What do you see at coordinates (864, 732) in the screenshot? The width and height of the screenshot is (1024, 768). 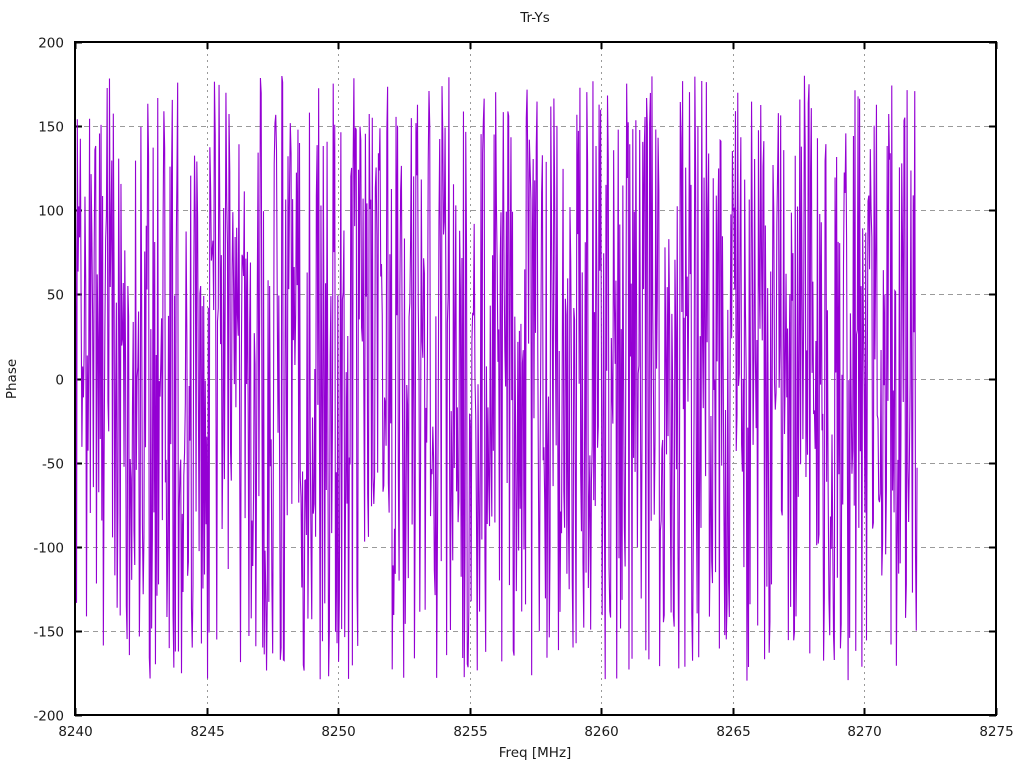 I see `x-tick-label: 8270` at bounding box center [864, 732].